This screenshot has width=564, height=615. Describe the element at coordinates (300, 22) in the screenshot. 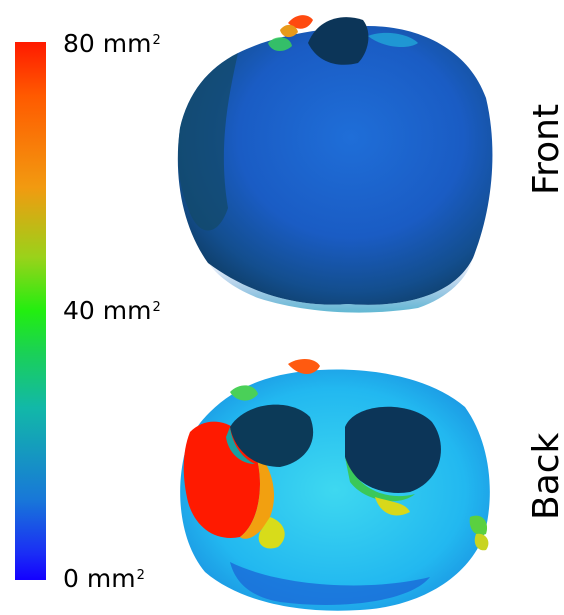

I see `front-hotspot-red` at that location.